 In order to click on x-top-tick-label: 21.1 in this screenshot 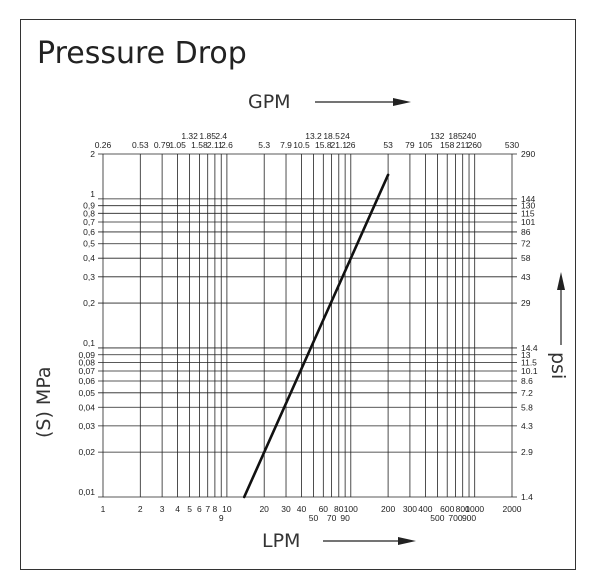, I will do `click(339, 145)`.